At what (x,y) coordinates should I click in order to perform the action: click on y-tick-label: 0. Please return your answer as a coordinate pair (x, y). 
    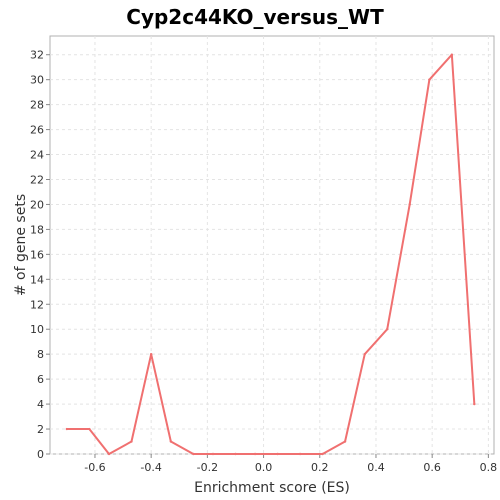
    Looking at the image, I should click on (40, 454).